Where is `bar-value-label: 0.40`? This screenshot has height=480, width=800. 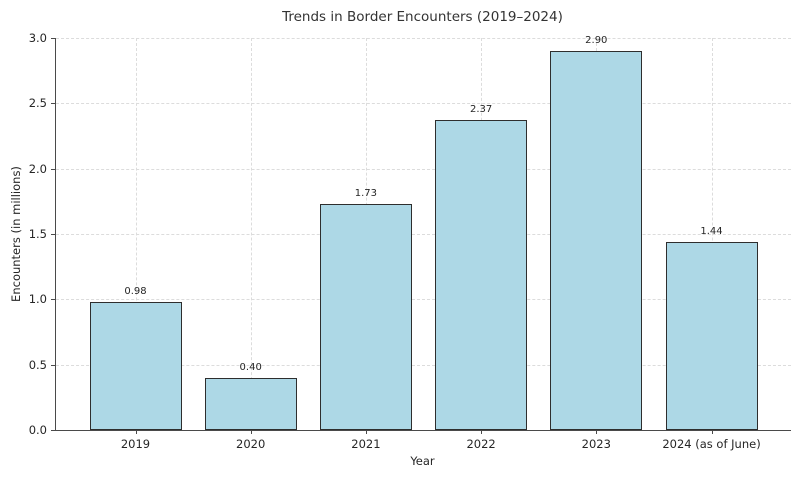 bar-value-label: 0.40 is located at coordinates (250, 367).